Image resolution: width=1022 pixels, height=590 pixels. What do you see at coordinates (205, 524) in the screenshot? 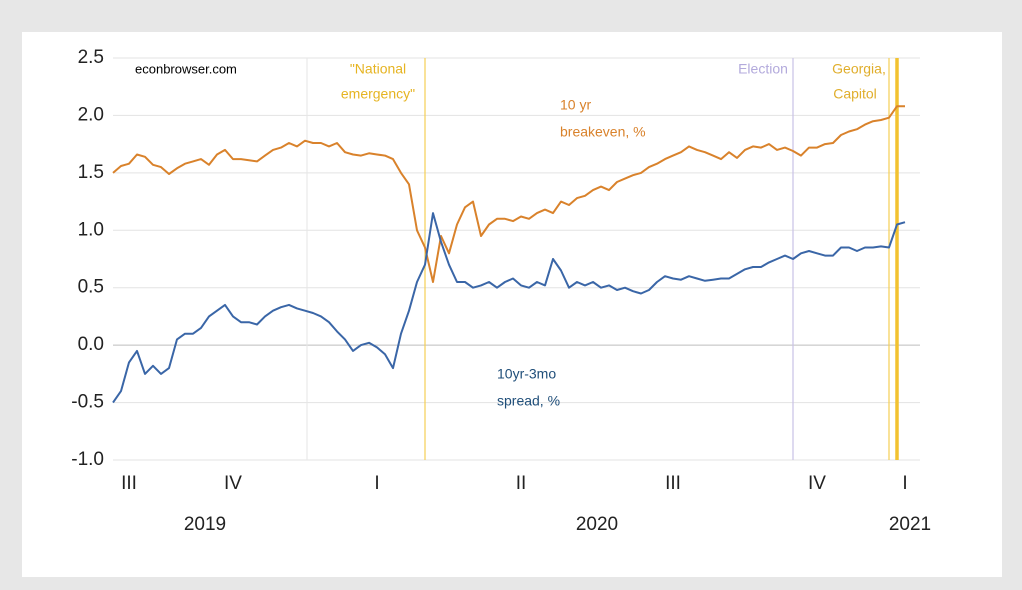
I see `year-label: 2019` at bounding box center [205, 524].